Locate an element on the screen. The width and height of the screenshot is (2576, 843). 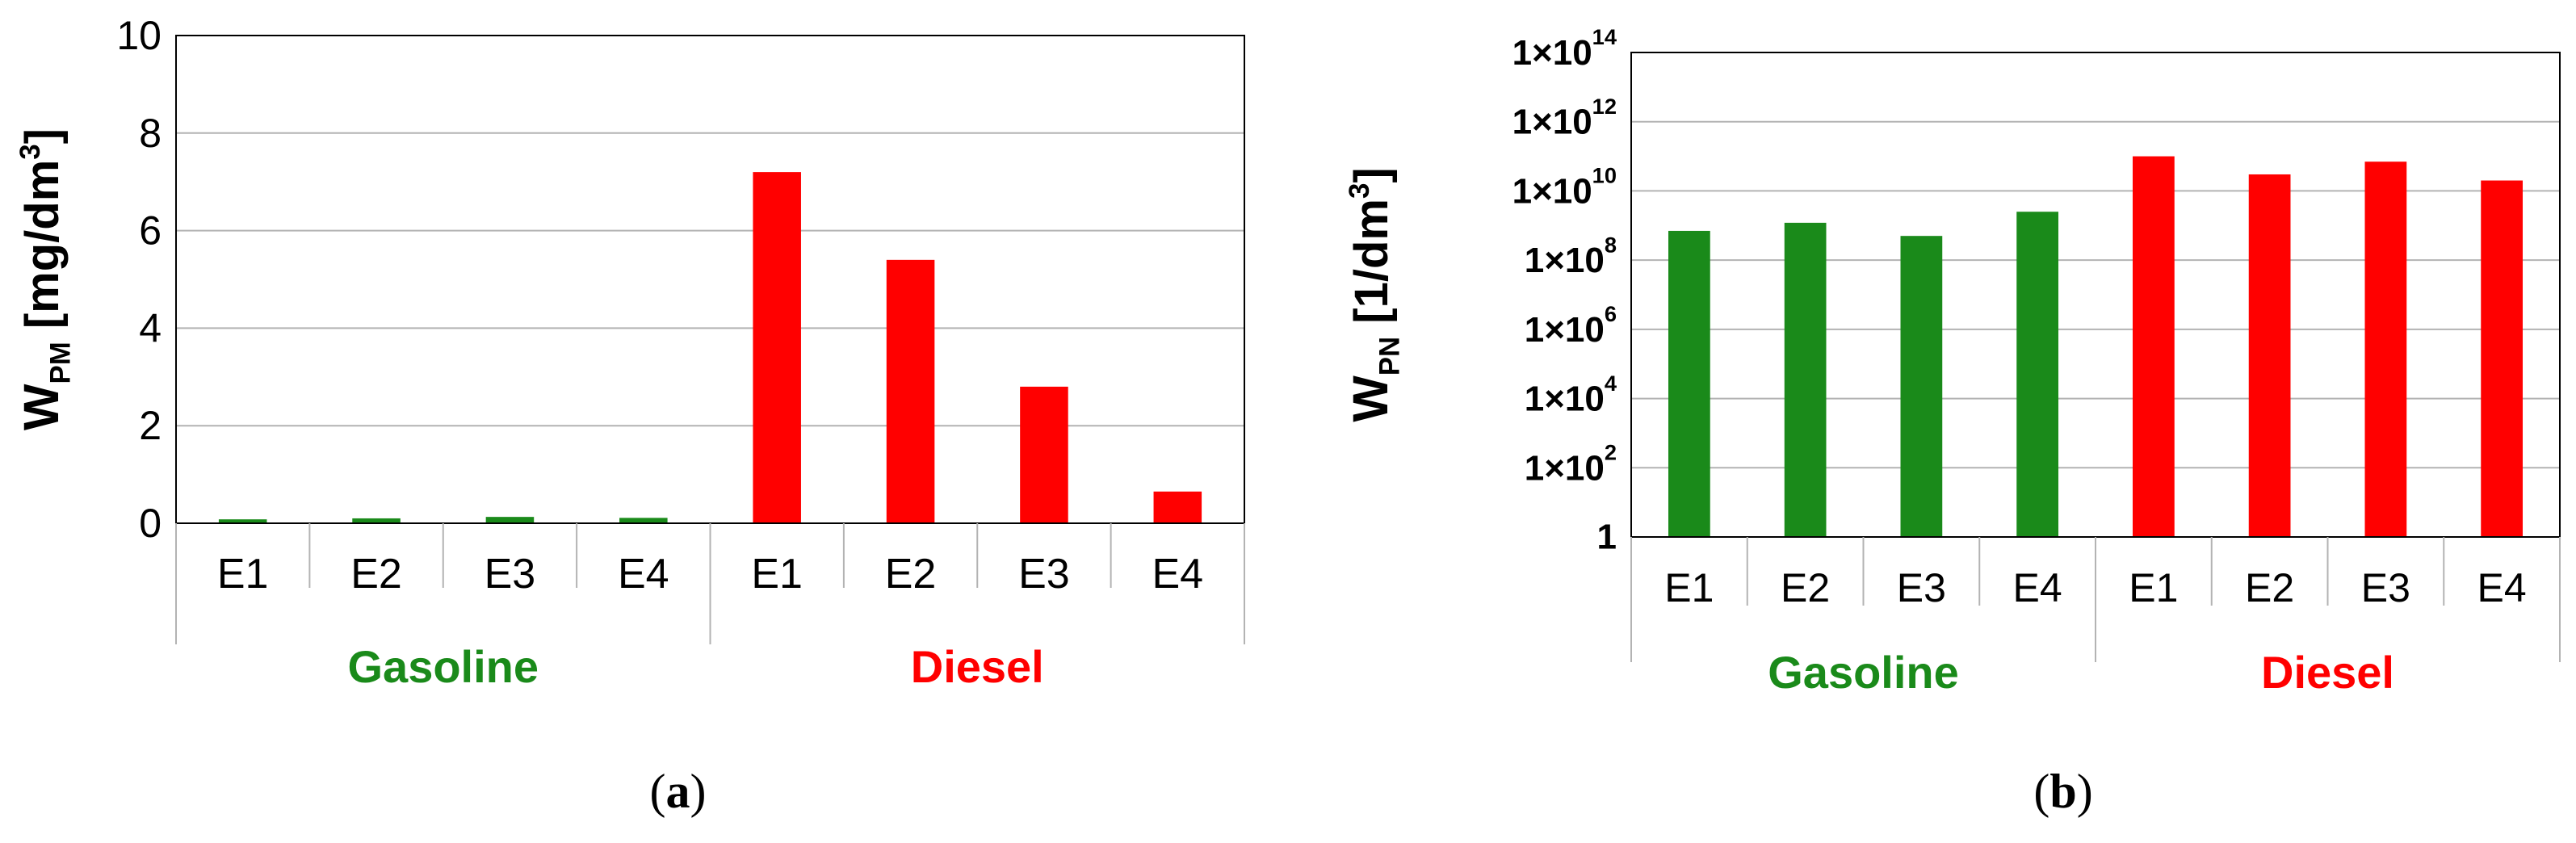
y-tick-label: 1×10¹⁴ is located at coordinates (1564, 49).